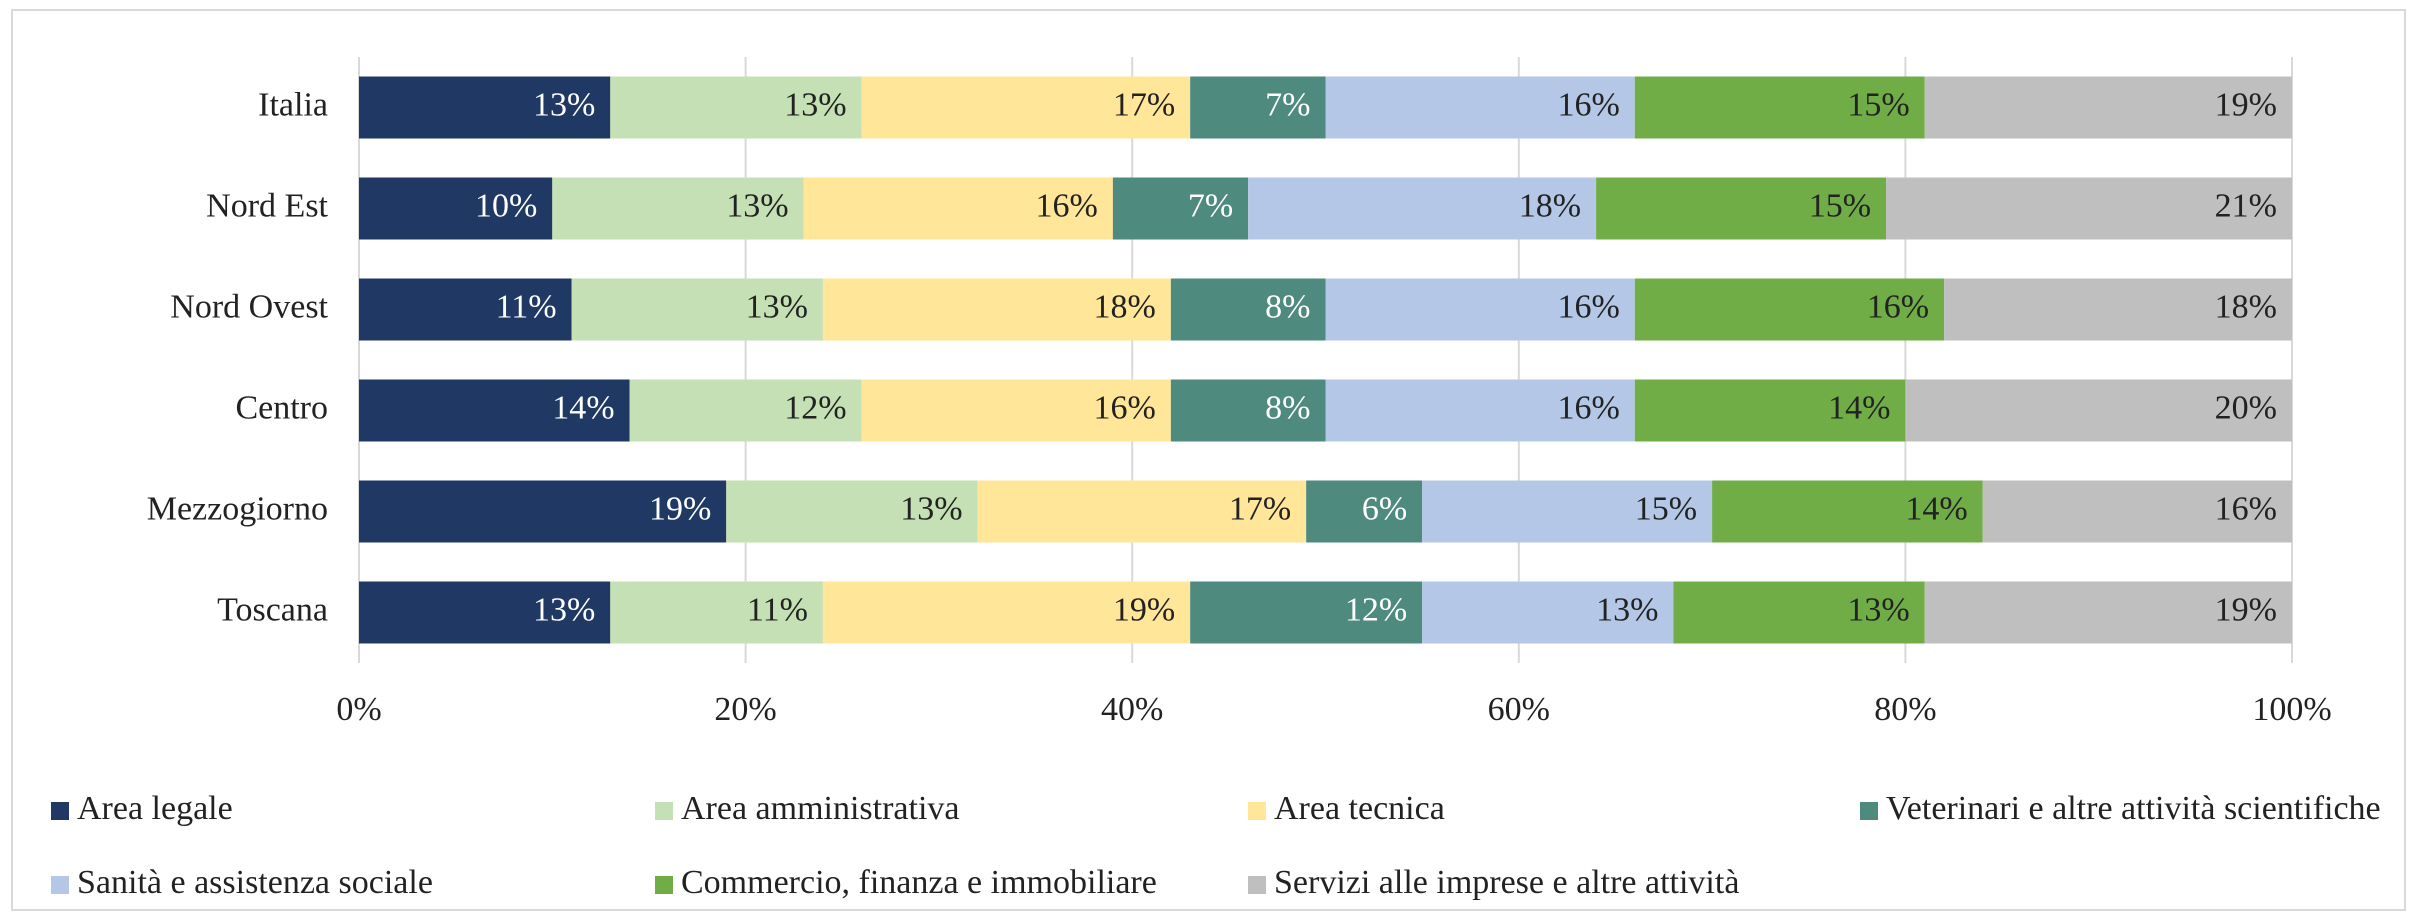 The width and height of the screenshot is (2417, 918). I want to click on y-tick-label: Nord Ovest, so click(249, 306).